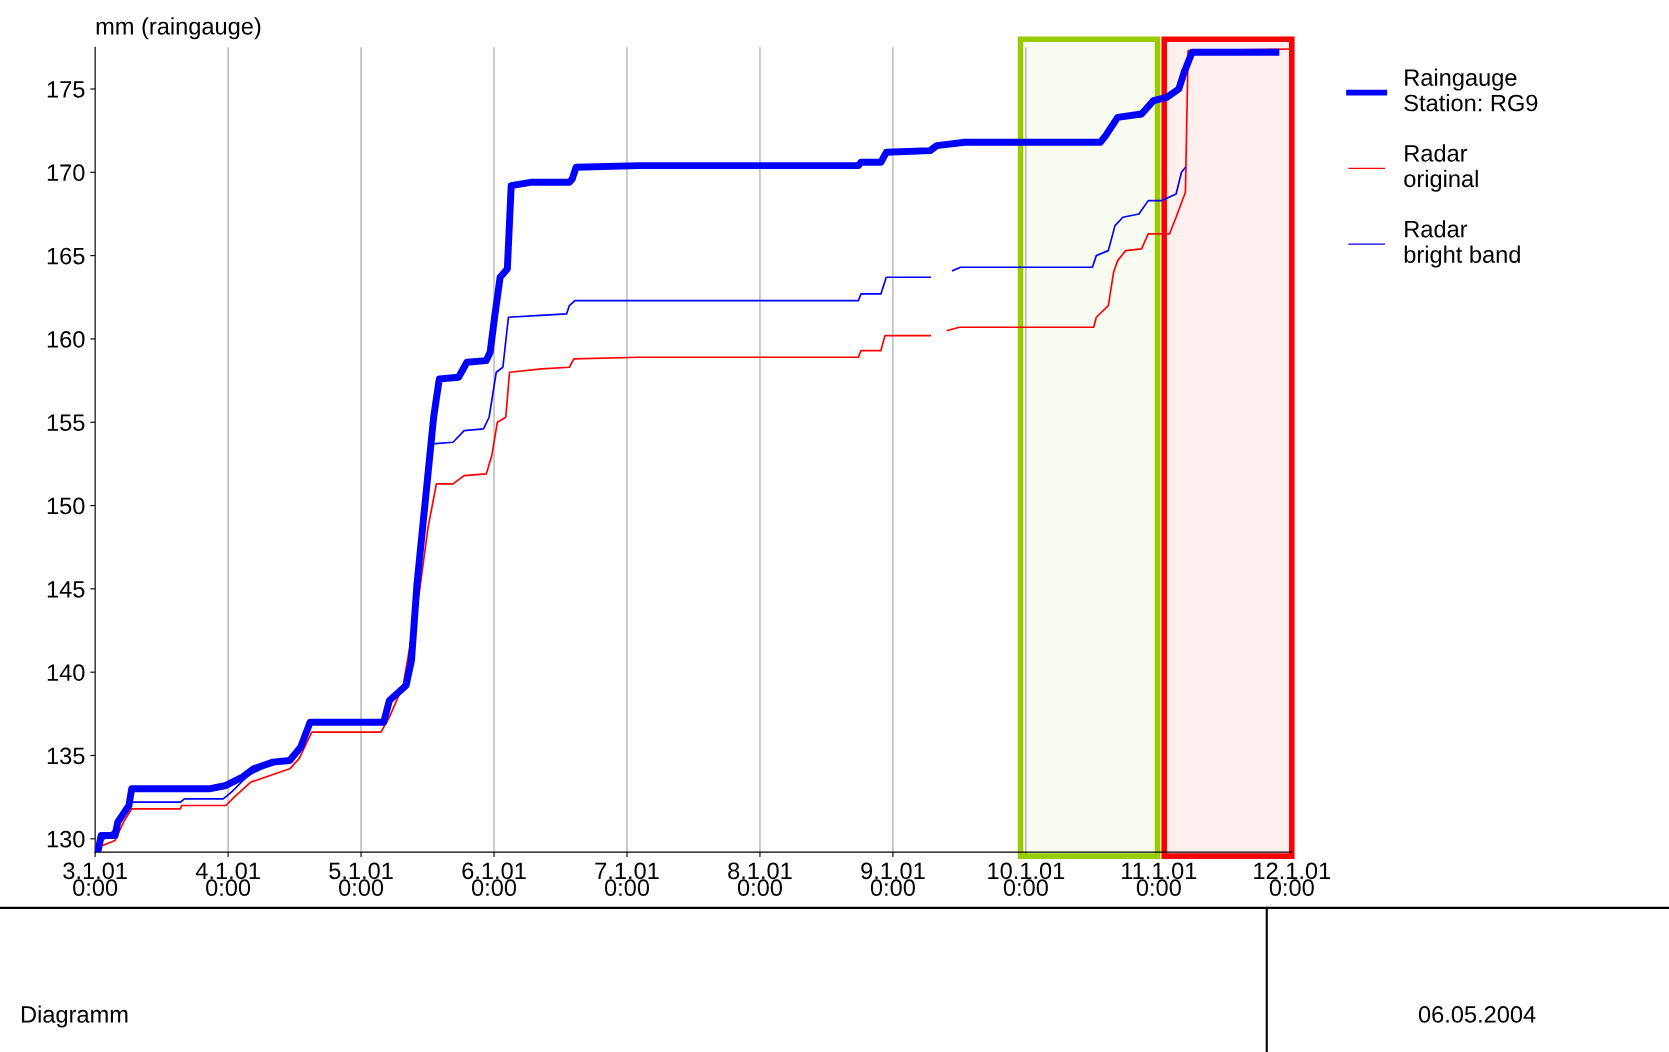 The height and width of the screenshot is (1052, 1669). Describe the element at coordinates (893, 879) in the screenshot. I see `x-tick-label: 9.1.01 0:00` at that location.